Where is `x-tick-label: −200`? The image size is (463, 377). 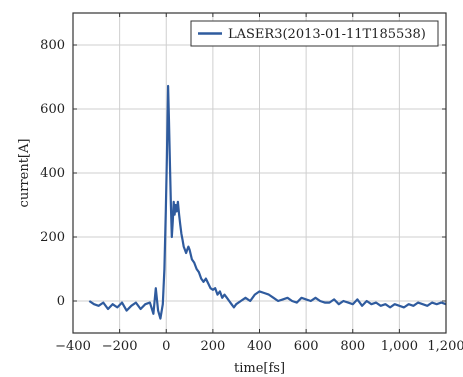 x-tick-label: −200 is located at coordinates (120, 346).